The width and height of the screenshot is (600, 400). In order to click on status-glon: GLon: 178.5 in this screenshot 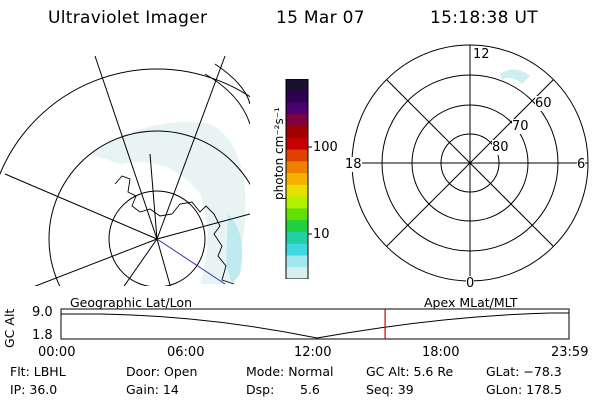, I will do `click(524, 389)`.